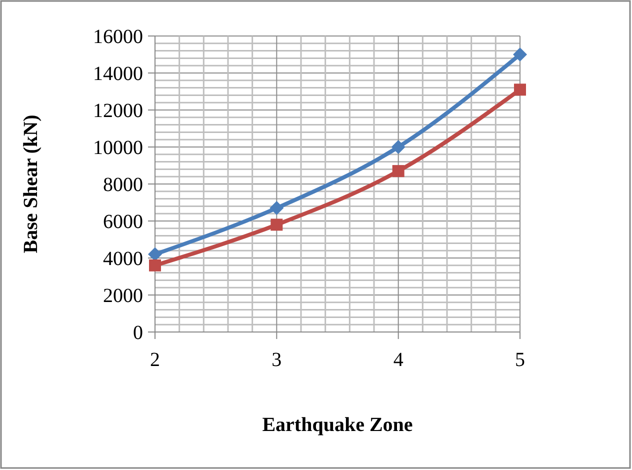 The image size is (632, 470). Describe the element at coordinates (398, 360) in the screenshot. I see `x-tick-label: 4` at that location.